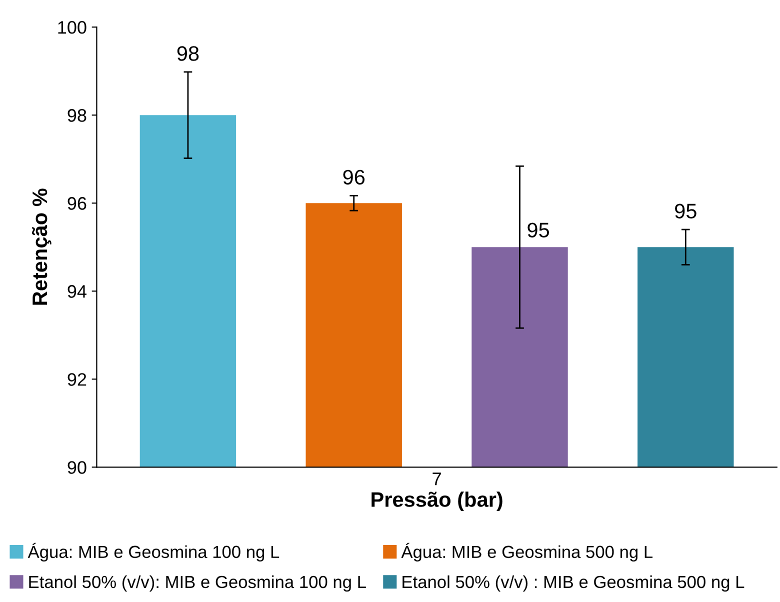 The height and width of the screenshot is (602, 780). I want to click on legend-label: Água: MIB e Geosmina 100 ng L, so click(154, 552).